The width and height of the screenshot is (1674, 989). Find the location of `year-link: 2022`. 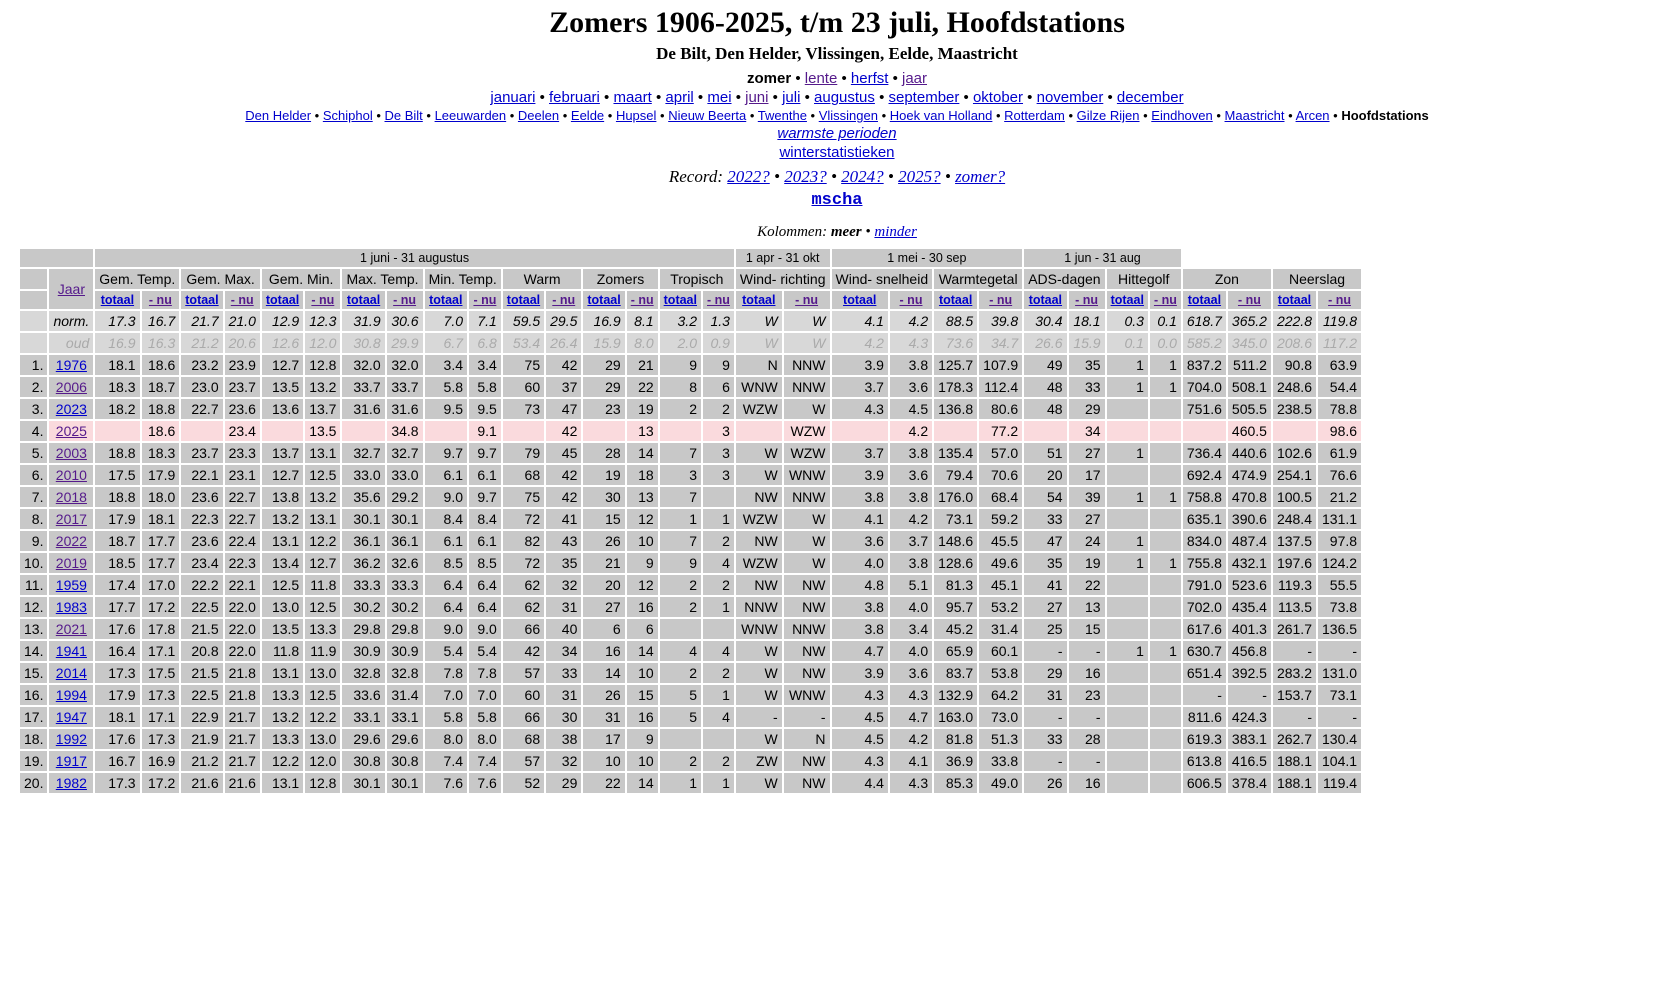

year-link: 2022 is located at coordinates (71, 541).